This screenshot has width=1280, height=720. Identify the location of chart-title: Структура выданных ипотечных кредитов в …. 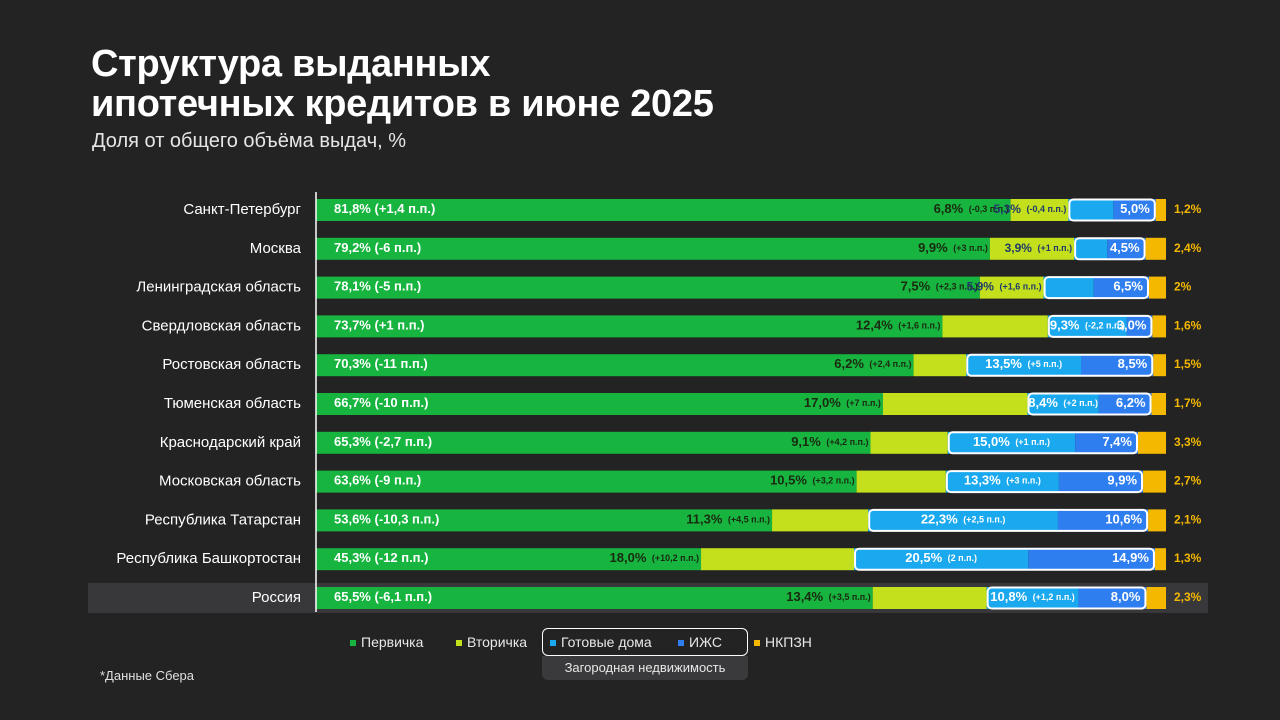
(491, 84).